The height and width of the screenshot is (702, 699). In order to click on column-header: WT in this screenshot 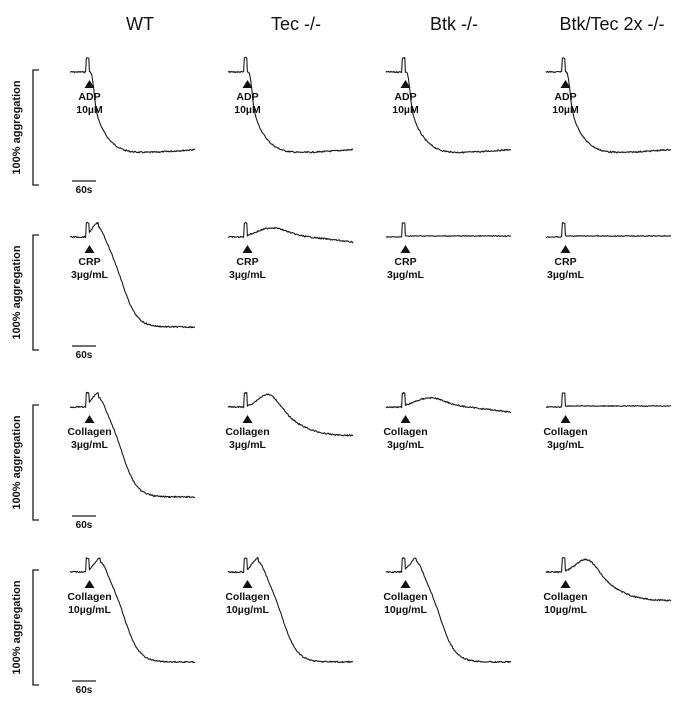, I will do `click(140, 24)`.